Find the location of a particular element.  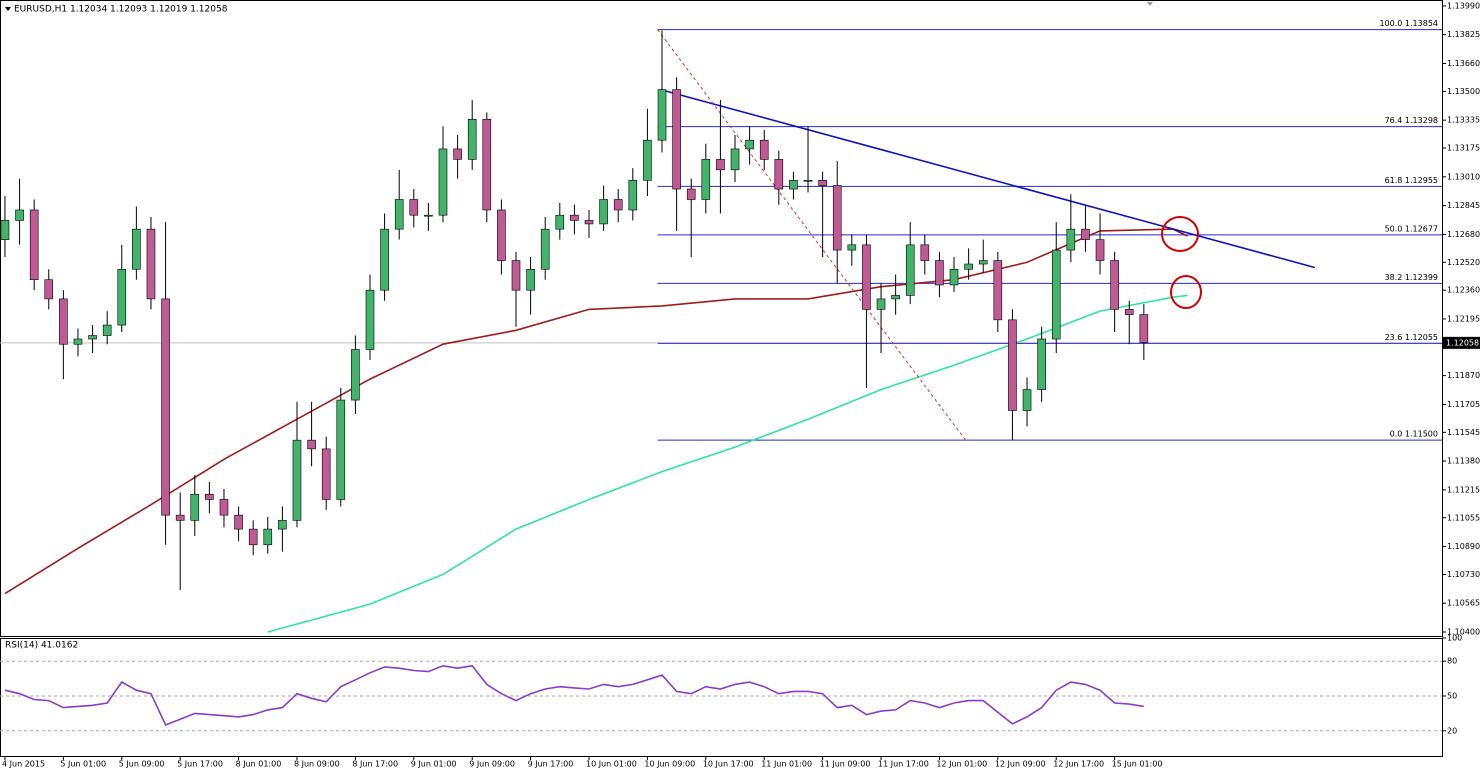

highlight-circle is located at coordinates (1186, 292).